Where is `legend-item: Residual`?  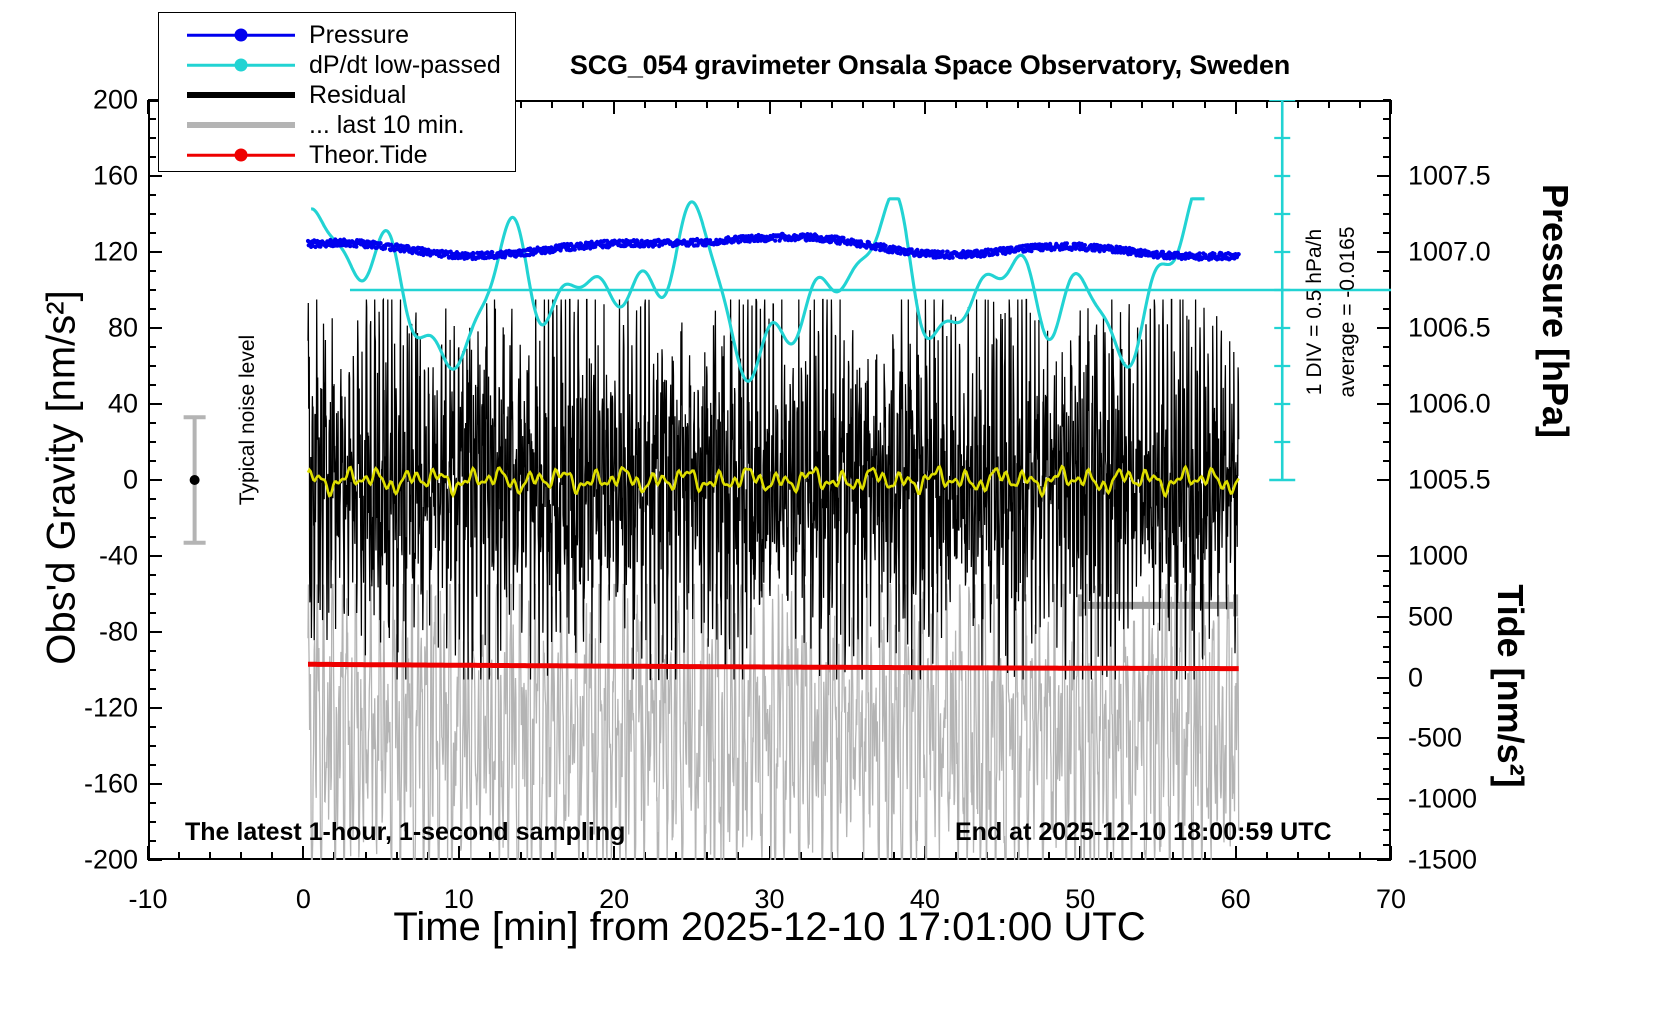 legend-item: Residual is located at coordinates (337, 95).